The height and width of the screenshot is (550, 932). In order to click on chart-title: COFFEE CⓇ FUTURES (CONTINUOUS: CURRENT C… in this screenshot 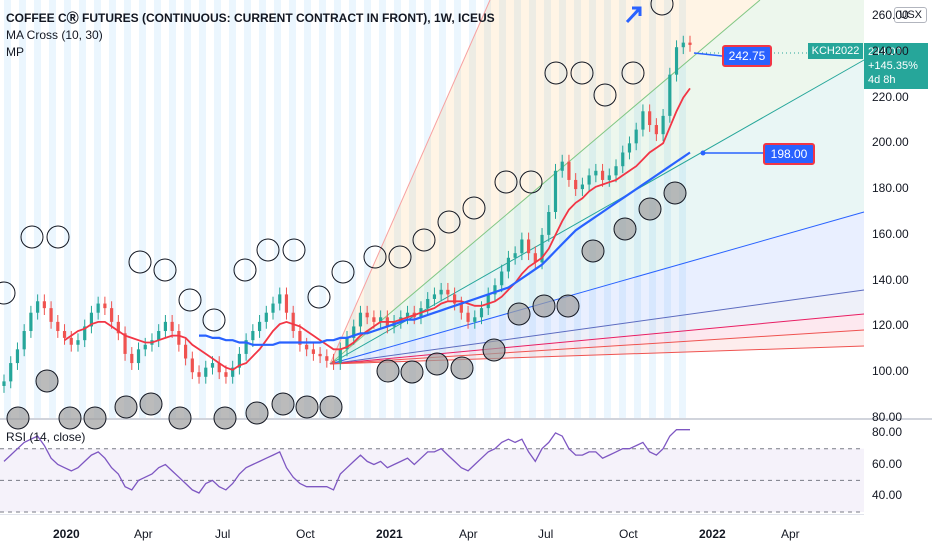, I will do `click(250, 18)`.